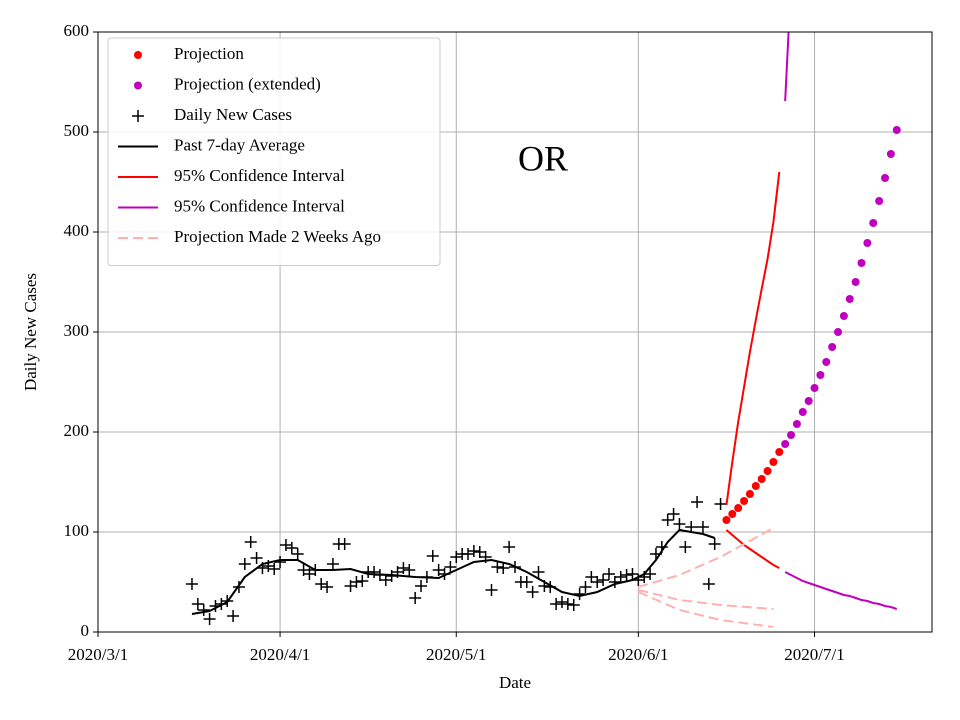 This screenshot has width=960, height=720. What do you see at coordinates (30, 332) in the screenshot?
I see `y-axis-label: Daily New Cases` at bounding box center [30, 332].